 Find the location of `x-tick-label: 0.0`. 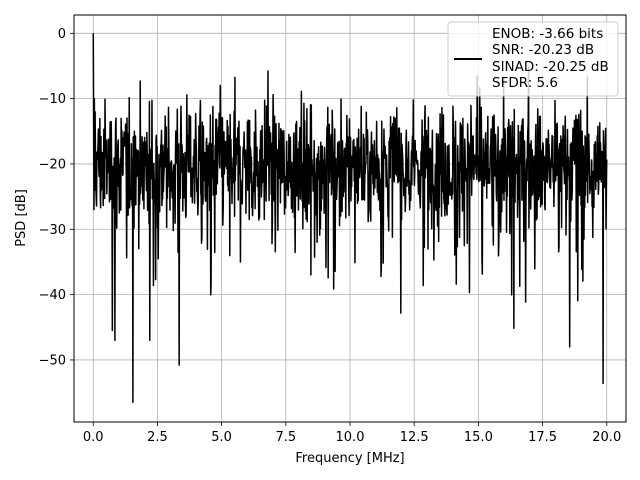

x-tick-label: 0.0 is located at coordinates (93, 437).